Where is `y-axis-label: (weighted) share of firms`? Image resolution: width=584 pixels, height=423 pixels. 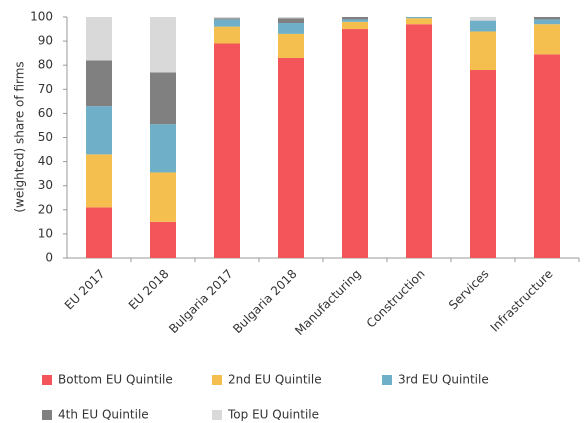 y-axis-label: (weighted) share of firms is located at coordinates (20, 136).